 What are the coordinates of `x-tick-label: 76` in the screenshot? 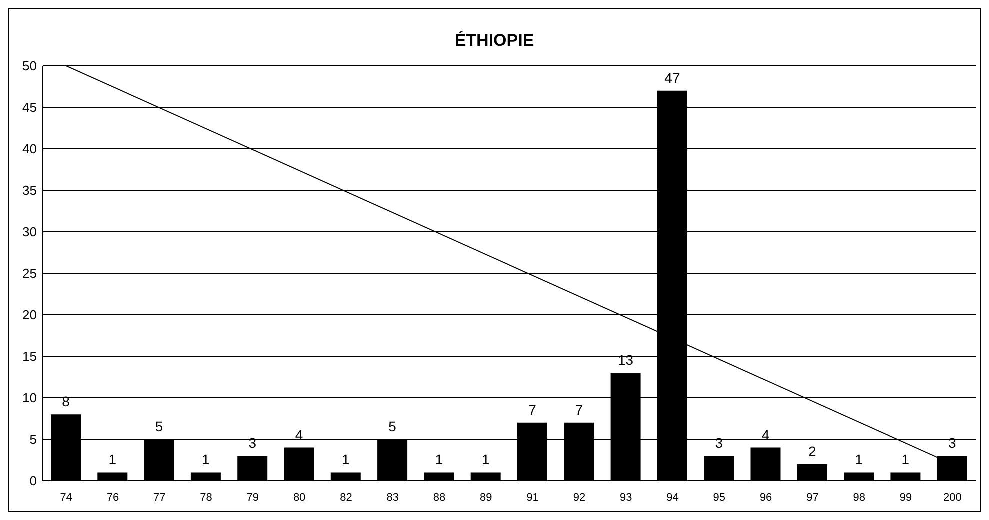 It's located at (113, 498).